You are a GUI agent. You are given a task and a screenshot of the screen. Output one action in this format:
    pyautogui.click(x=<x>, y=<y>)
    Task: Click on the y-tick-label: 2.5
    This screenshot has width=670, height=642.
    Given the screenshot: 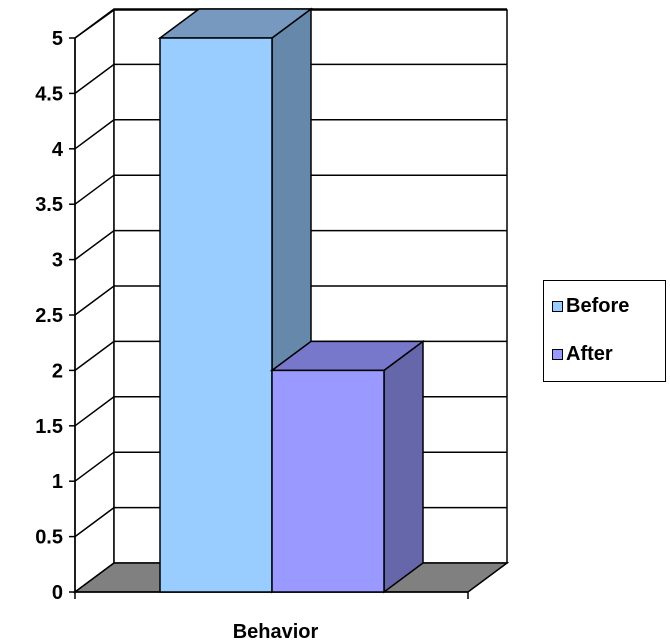 What is the action you would take?
    pyautogui.click(x=49, y=316)
    